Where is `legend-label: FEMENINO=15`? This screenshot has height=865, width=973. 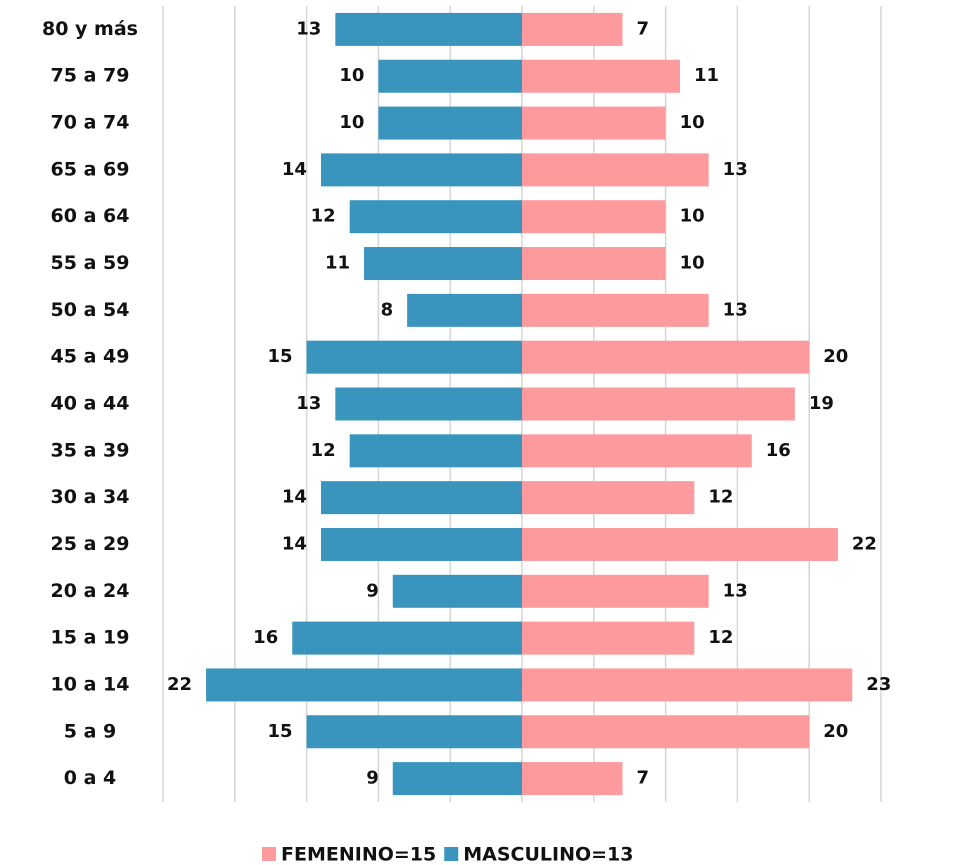
legend-label: FEMENINO=15 is located at coordinates (358, 854).